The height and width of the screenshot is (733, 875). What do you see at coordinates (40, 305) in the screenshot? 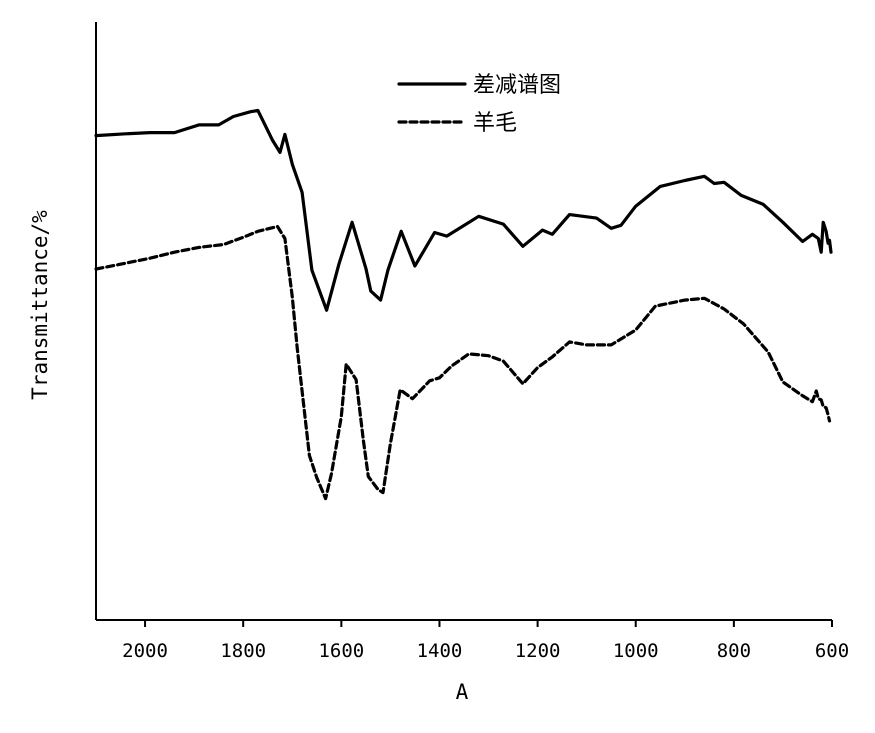
I see `y-axis-title: Transmittance/%` at bounding box center [40, 305].